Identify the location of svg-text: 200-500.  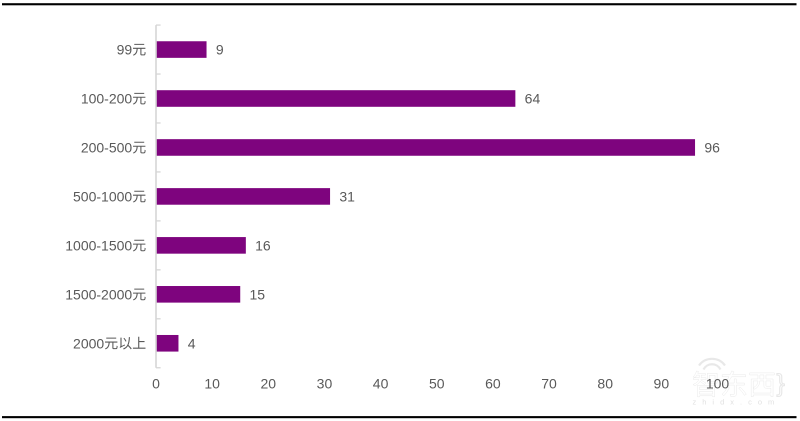
(107, 147).